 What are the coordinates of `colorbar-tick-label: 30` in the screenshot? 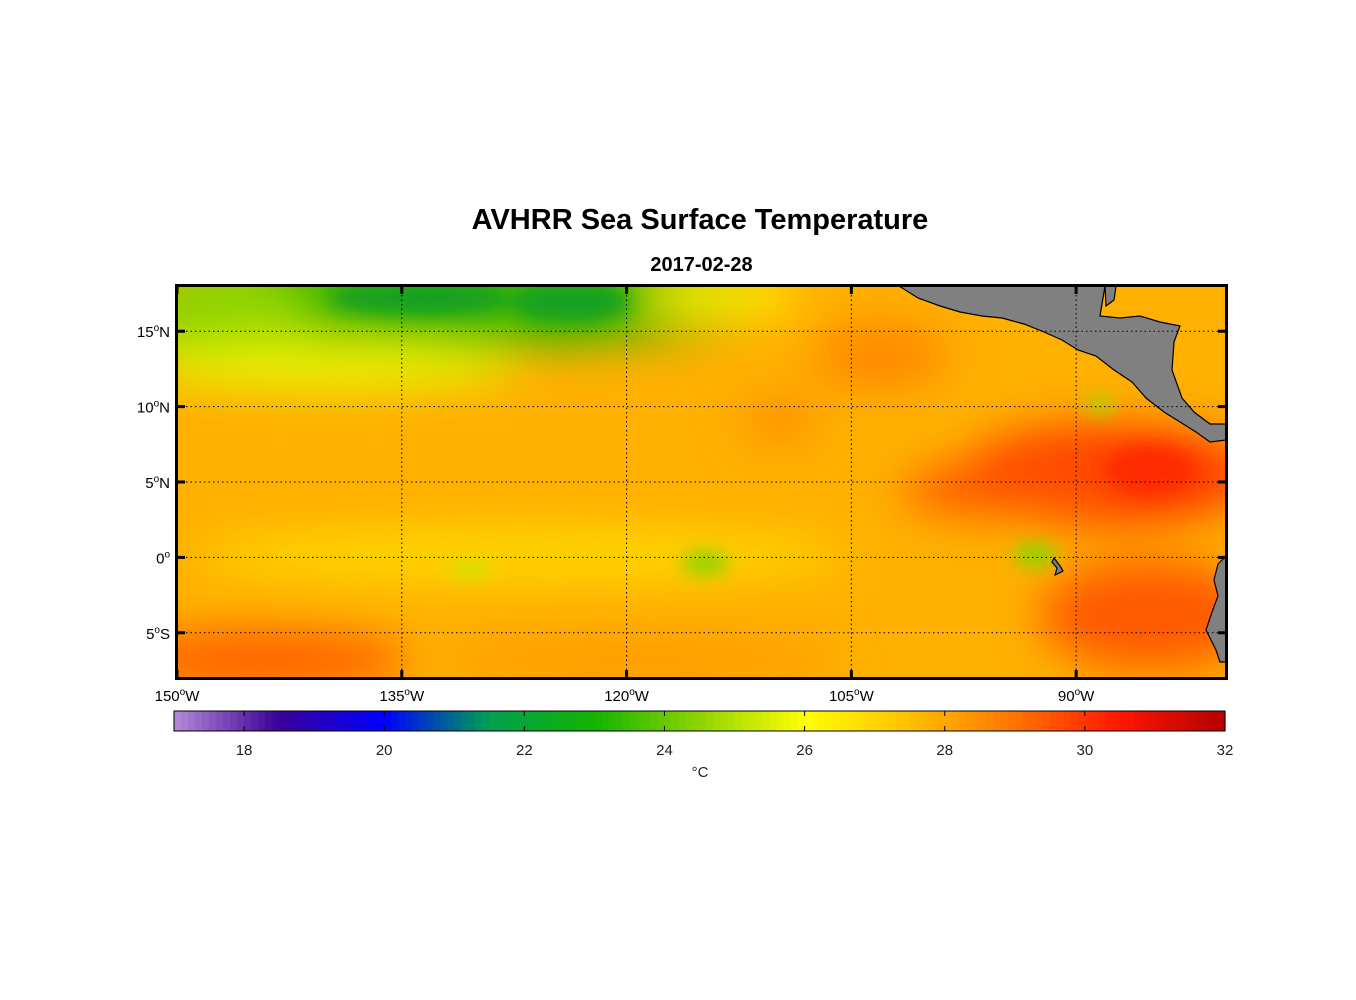 It's located at (1085, 750).